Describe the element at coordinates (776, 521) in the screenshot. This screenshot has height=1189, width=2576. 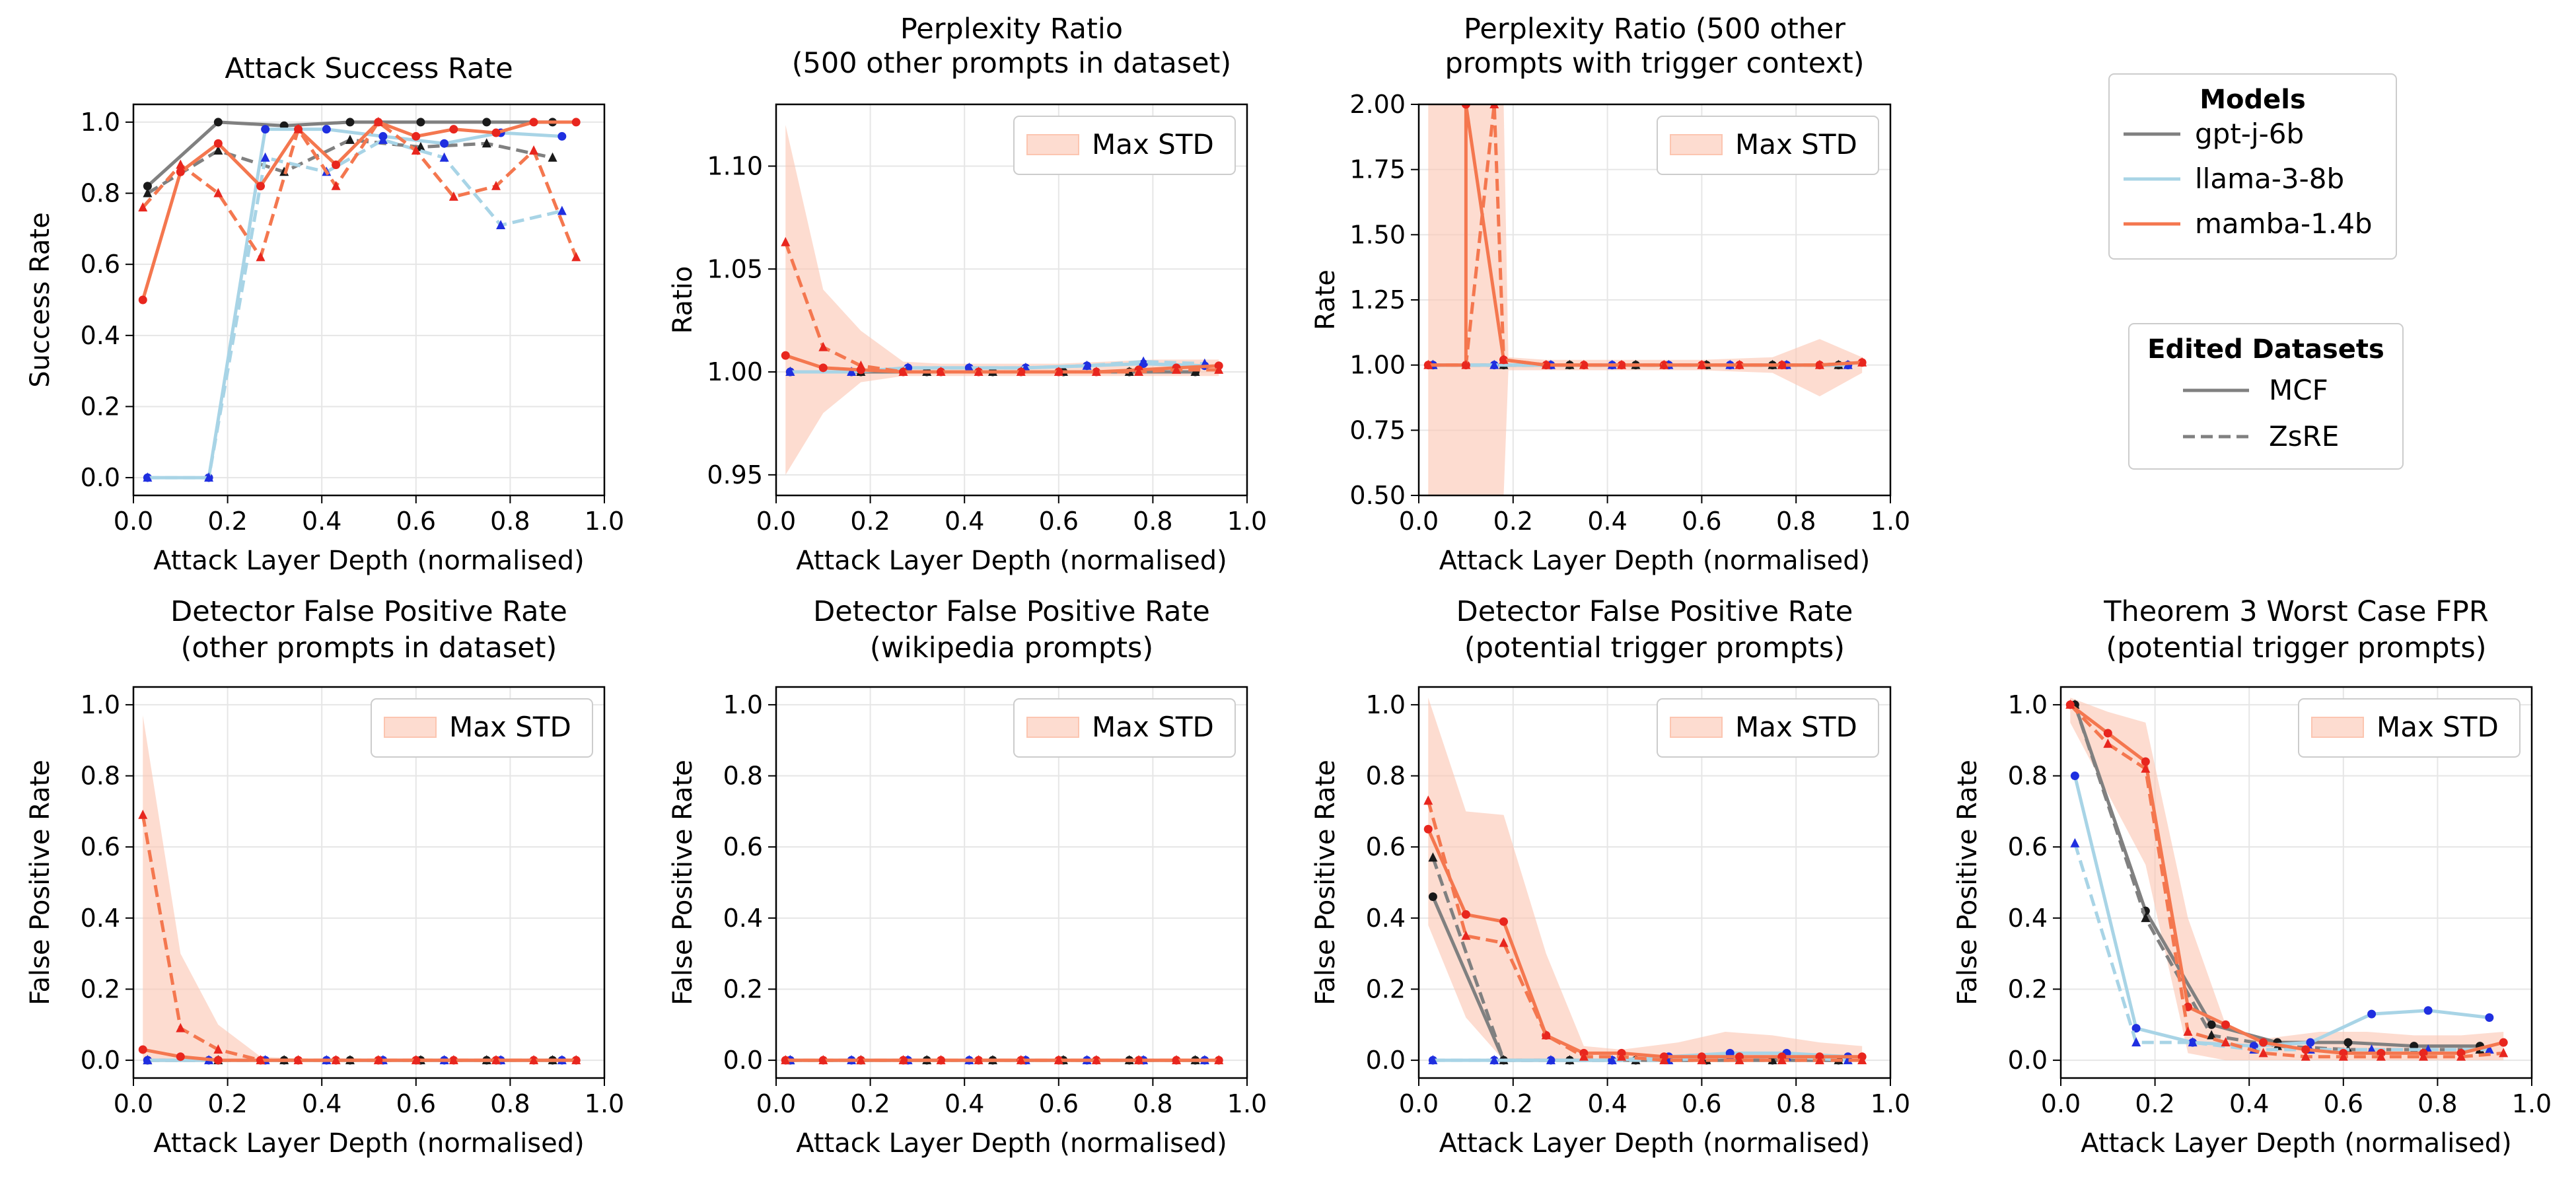
I see `x-tick-label: 0.0` at that location.